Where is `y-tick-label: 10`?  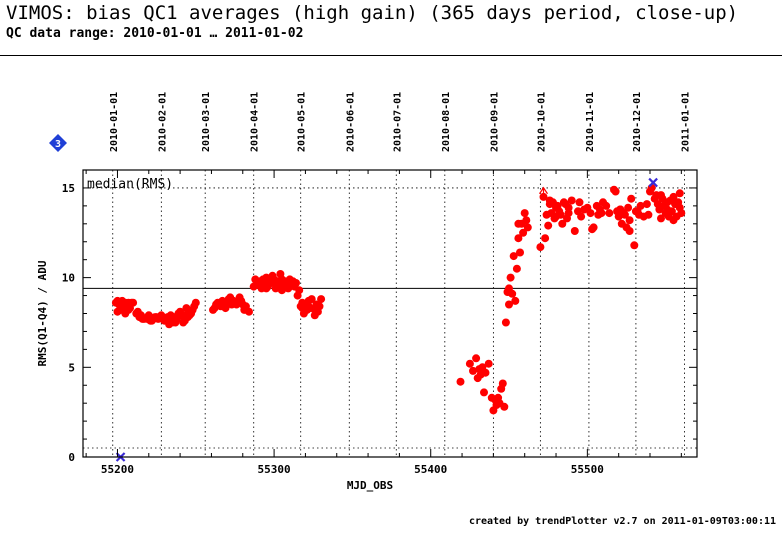 y-tick-label: 10 is located at coordinates (68, 278).